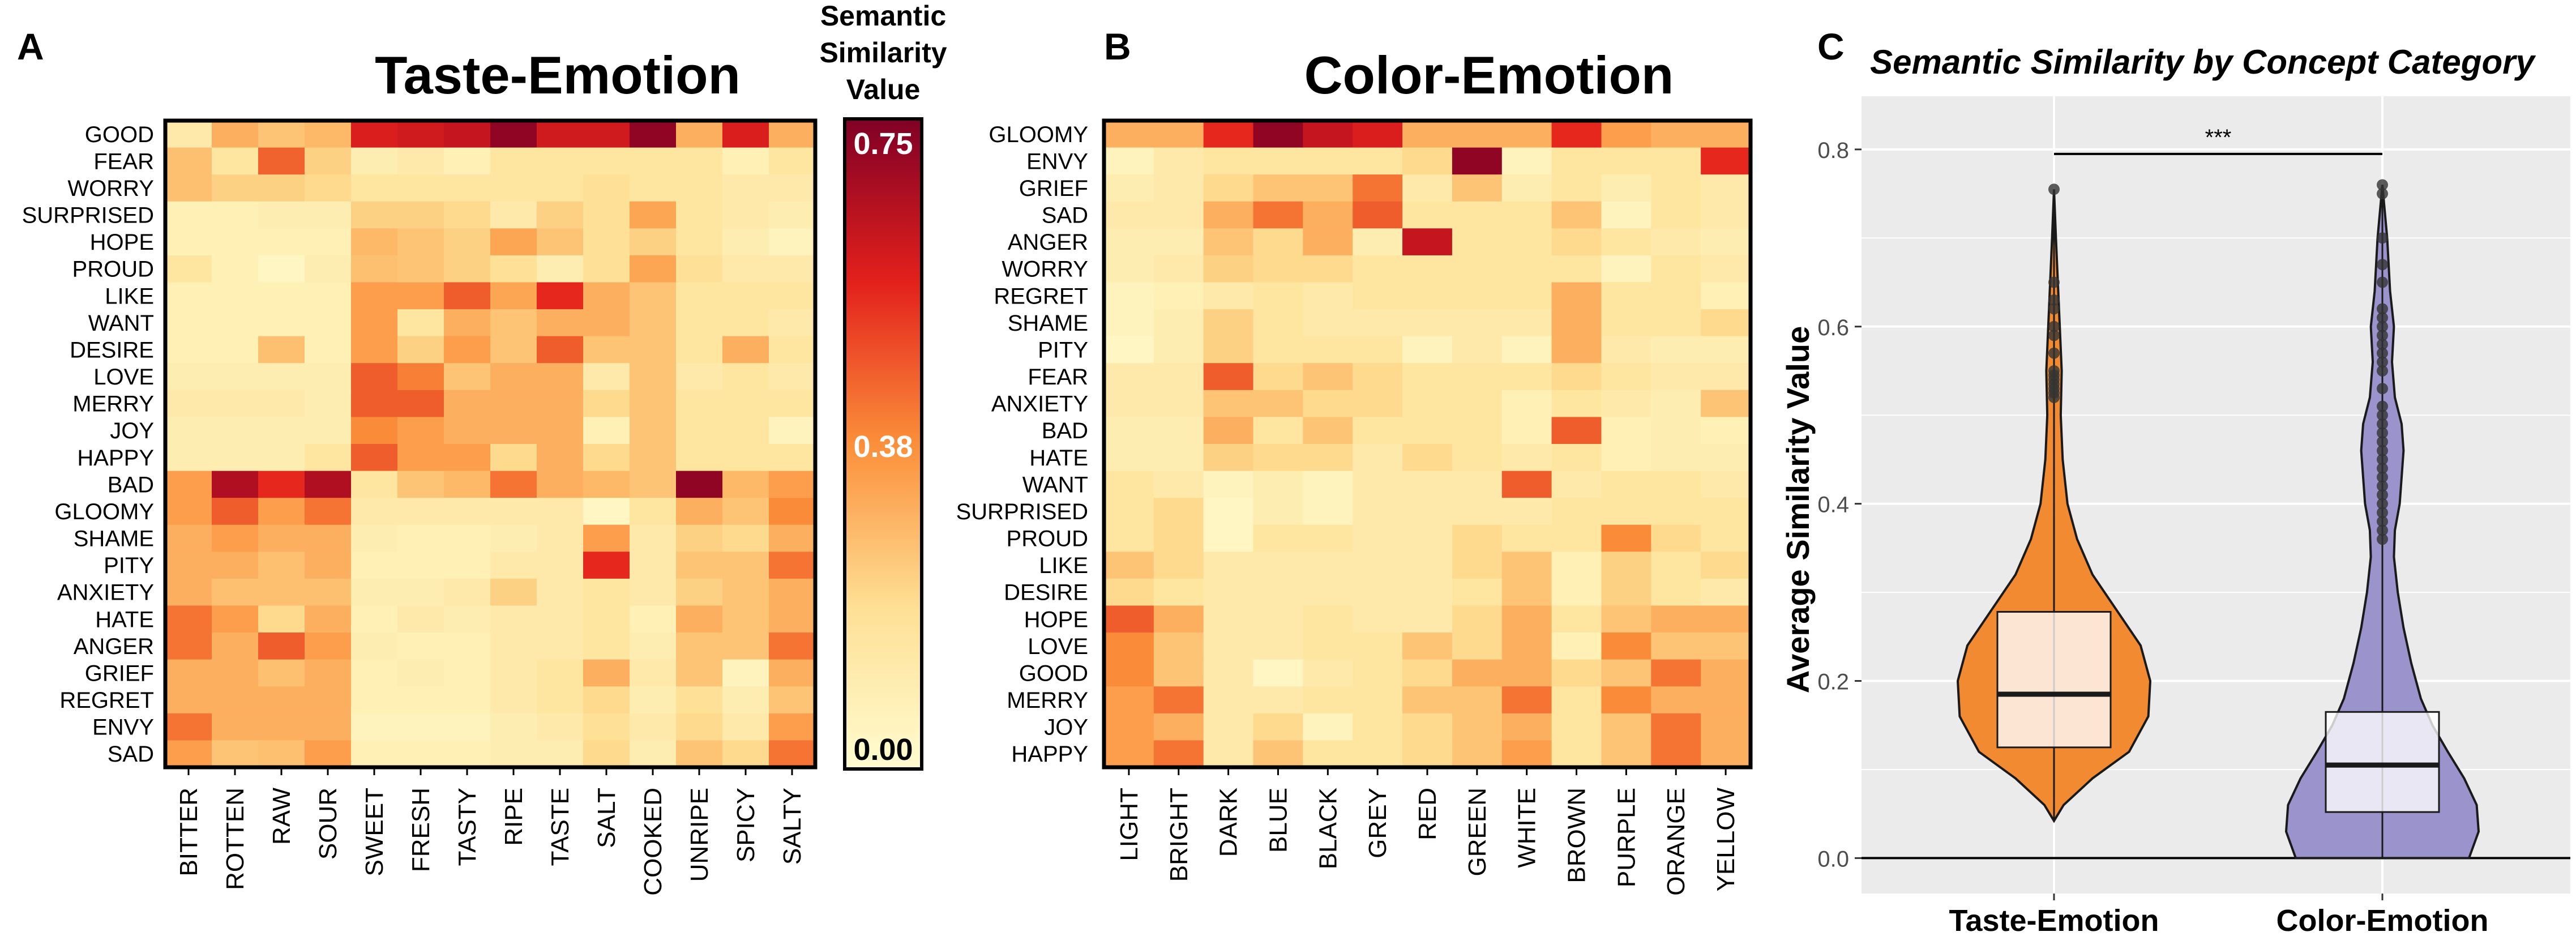 This screenshot has height=936, width=2576. Describe the element at coordinates (119, 673) in the screenshot. I see `heatmap-a-row-label: GRIEF` at that location.